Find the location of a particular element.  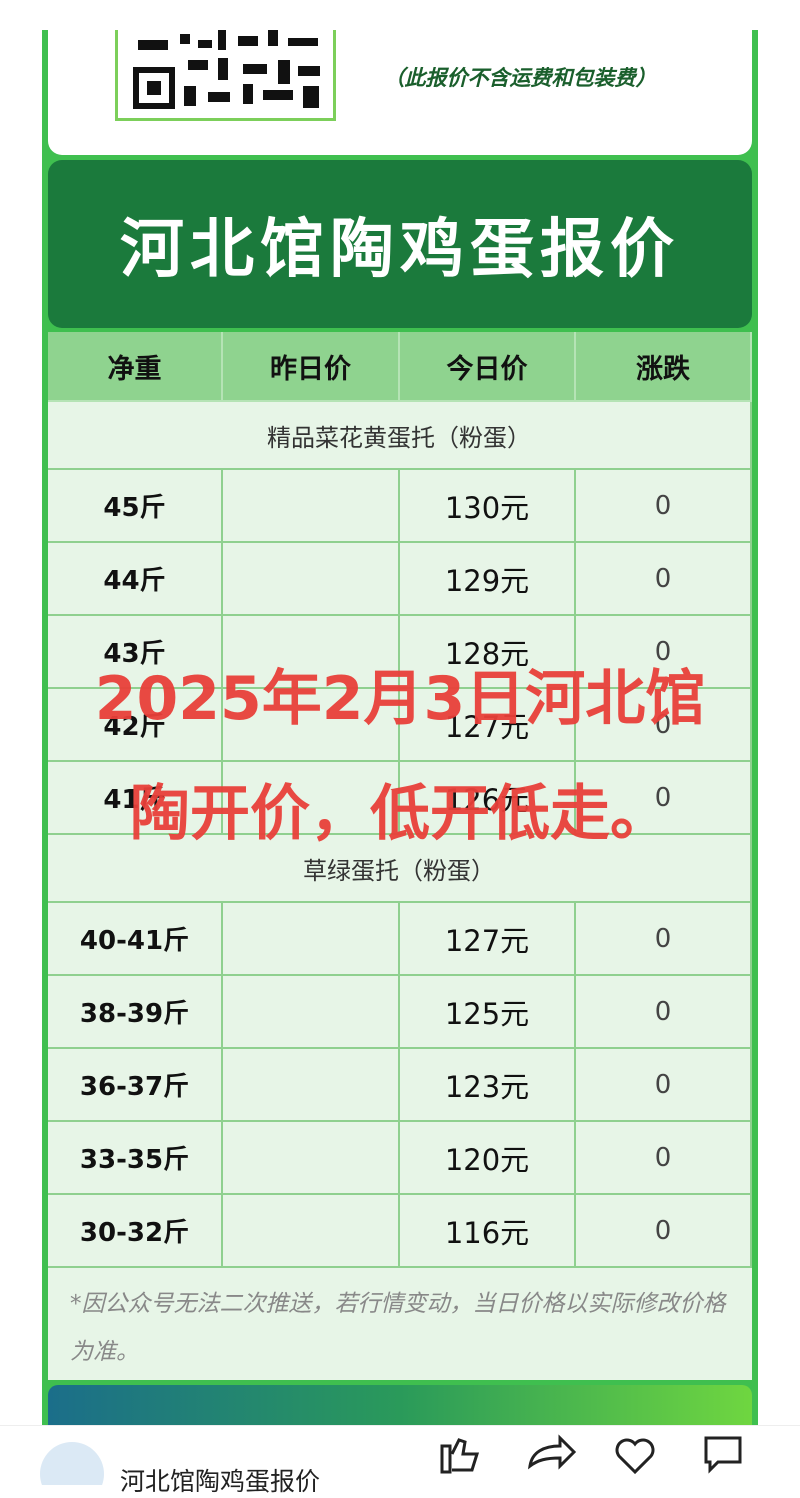

overlay-text: 陶开价，低开低走。 is located at coordinates (400, 814).